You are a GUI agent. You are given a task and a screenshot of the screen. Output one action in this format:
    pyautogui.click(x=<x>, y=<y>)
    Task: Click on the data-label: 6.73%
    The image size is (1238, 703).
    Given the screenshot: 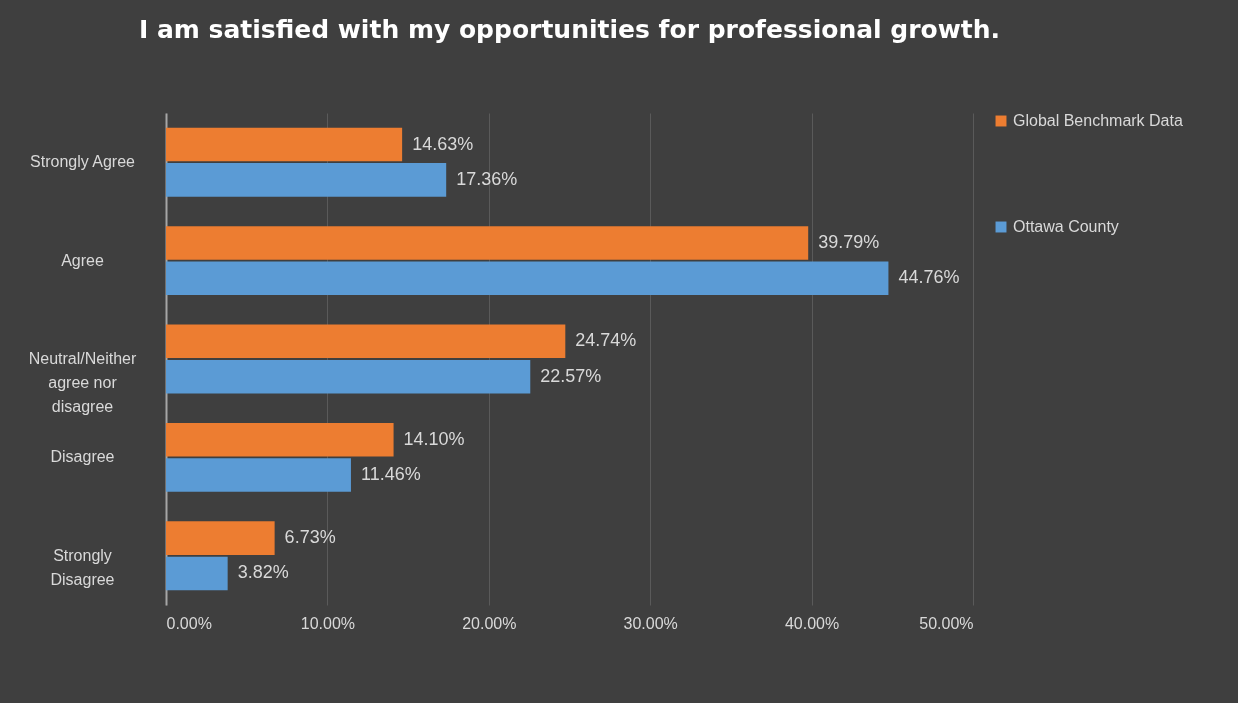 What is the action you would take?
    pyautogui.click(x=310, y=537)
    